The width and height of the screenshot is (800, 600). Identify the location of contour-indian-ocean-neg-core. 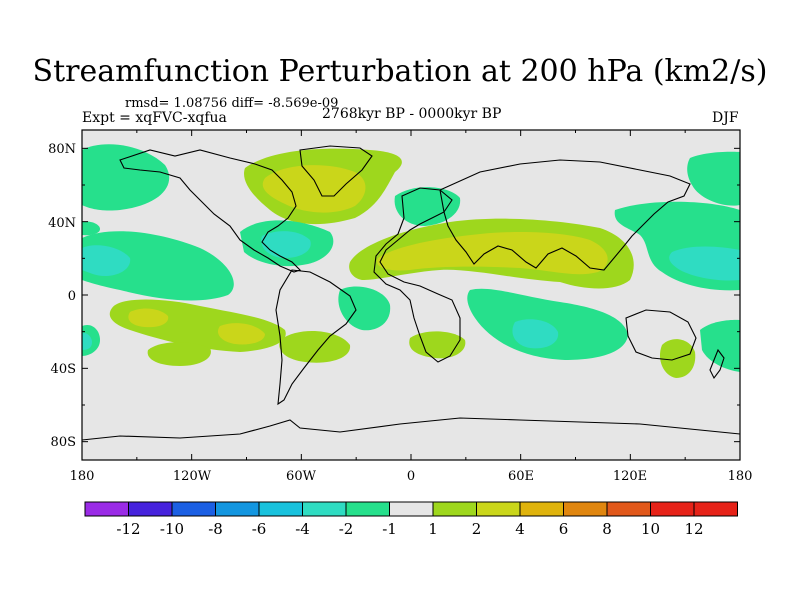
(535, 334).